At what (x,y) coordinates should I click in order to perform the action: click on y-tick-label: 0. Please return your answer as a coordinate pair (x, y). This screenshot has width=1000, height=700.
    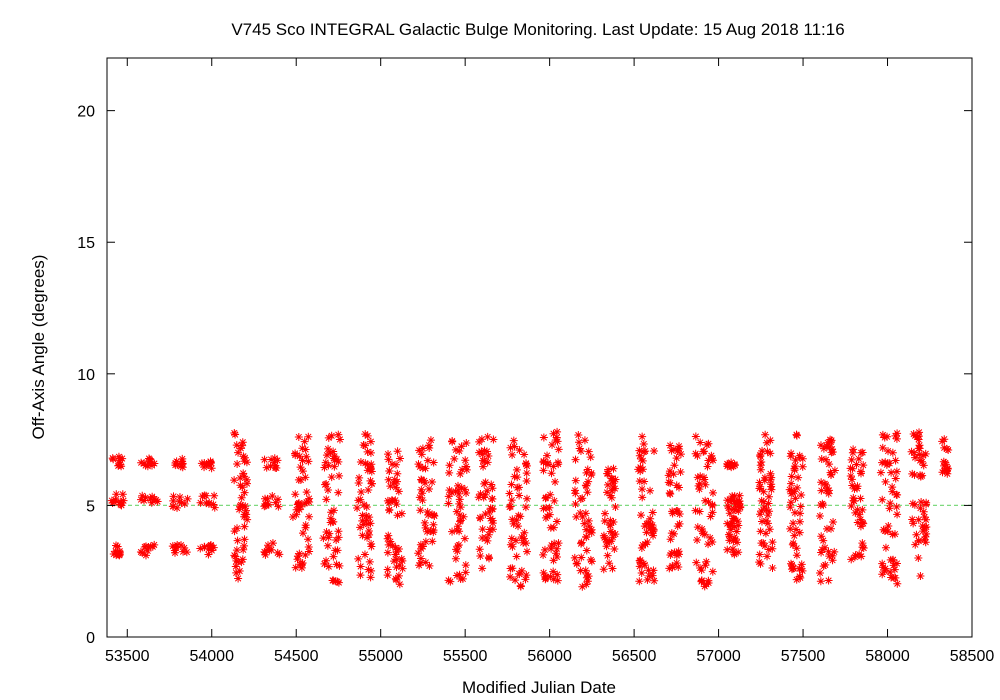
    Looking at the image, I should click on (90, 638).